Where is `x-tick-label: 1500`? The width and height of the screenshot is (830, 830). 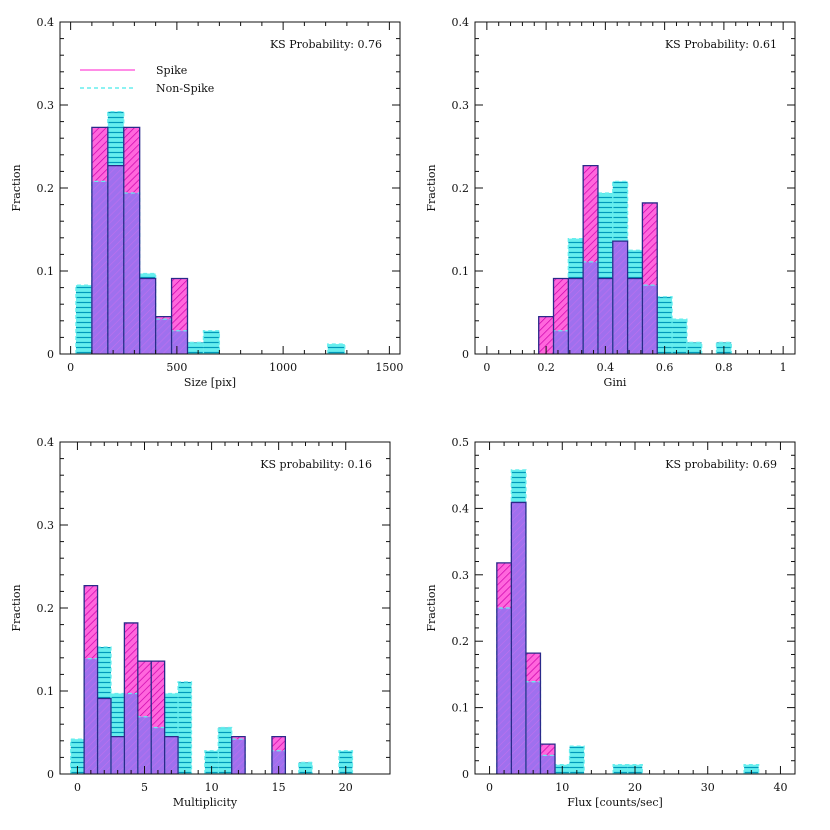
x-tick-label: 1500 is located at coordinates (389, 367).